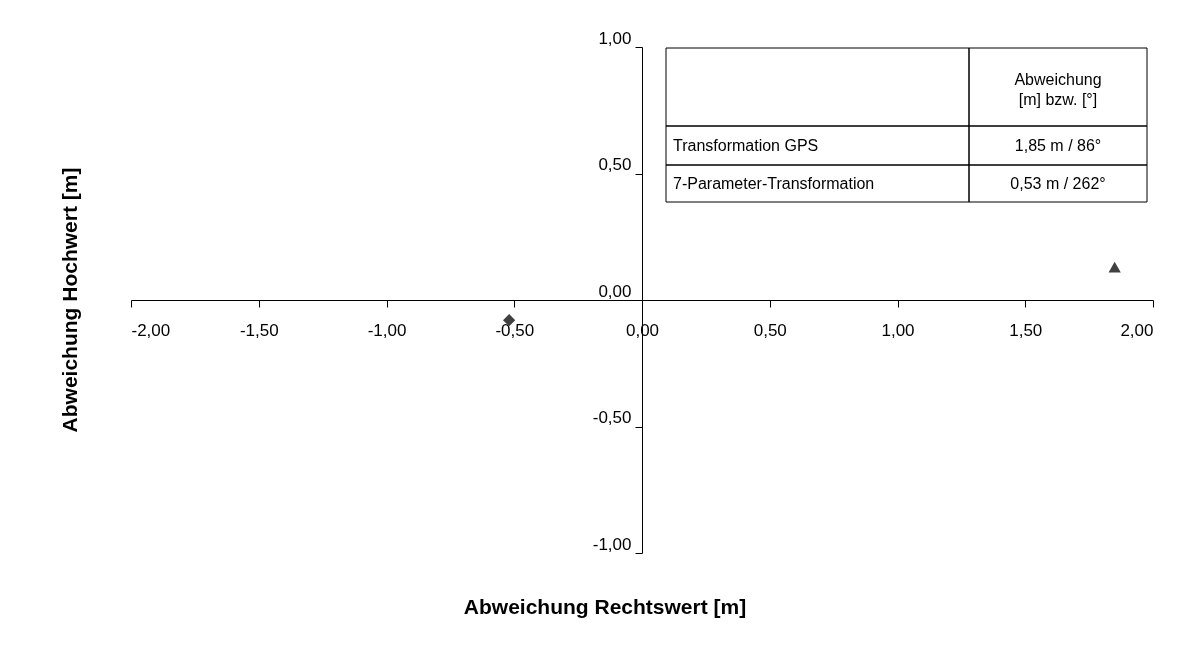 Image resolution: width=1178 pixels, height=648 pixels. Describe the element at coordinates (898, 330) in the screenshot. I see `x-tick-label: 1,00` at that location.